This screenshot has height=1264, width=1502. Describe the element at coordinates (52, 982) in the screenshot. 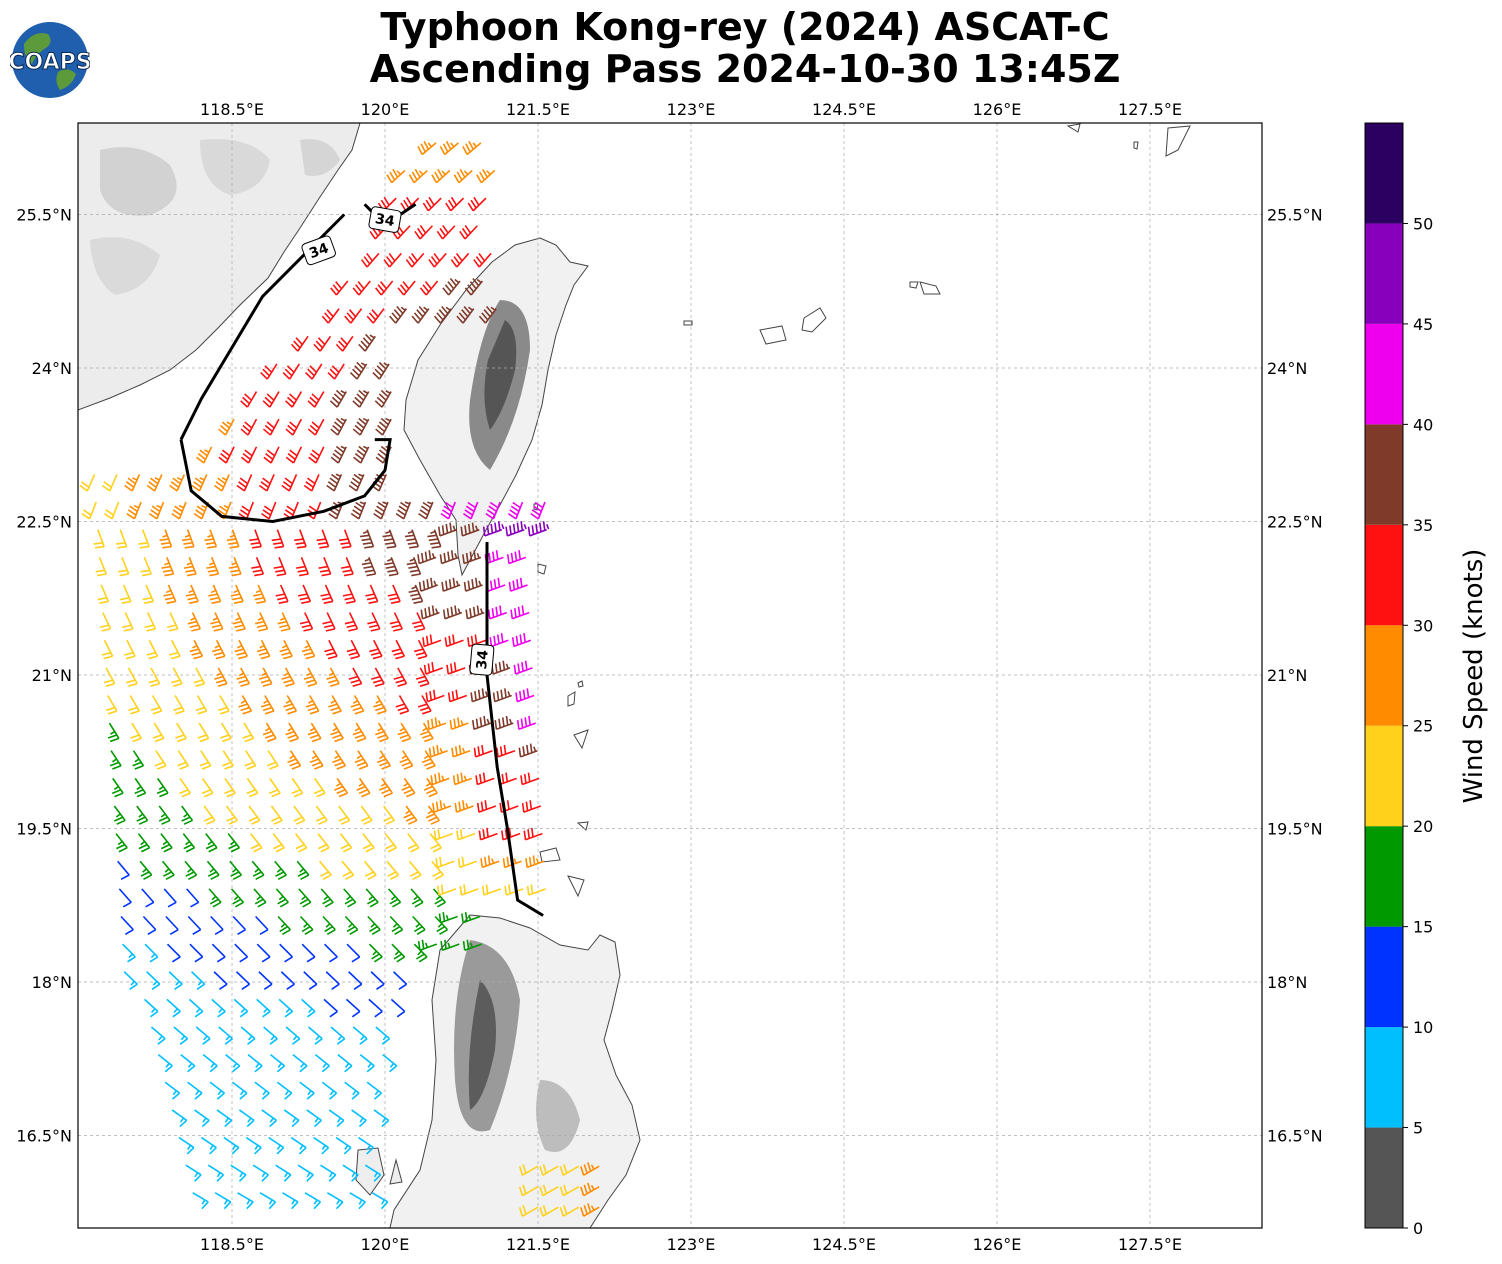

I see `lat-tick-label-left: 18°N` at that location.